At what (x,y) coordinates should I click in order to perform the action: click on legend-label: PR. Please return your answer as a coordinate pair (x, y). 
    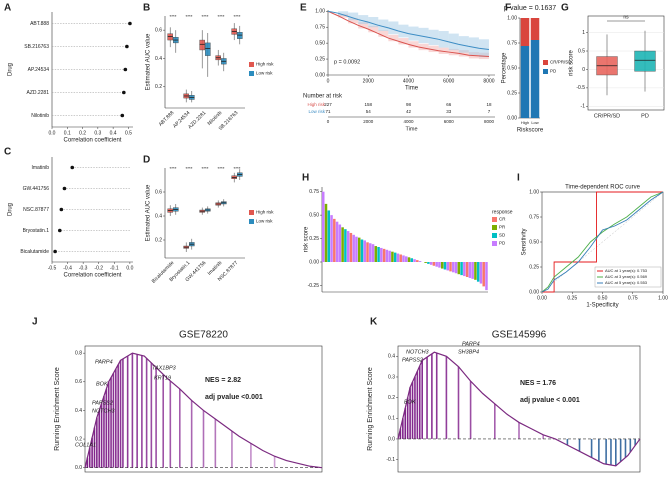
    Looking at the image, I should click on (502, 227).